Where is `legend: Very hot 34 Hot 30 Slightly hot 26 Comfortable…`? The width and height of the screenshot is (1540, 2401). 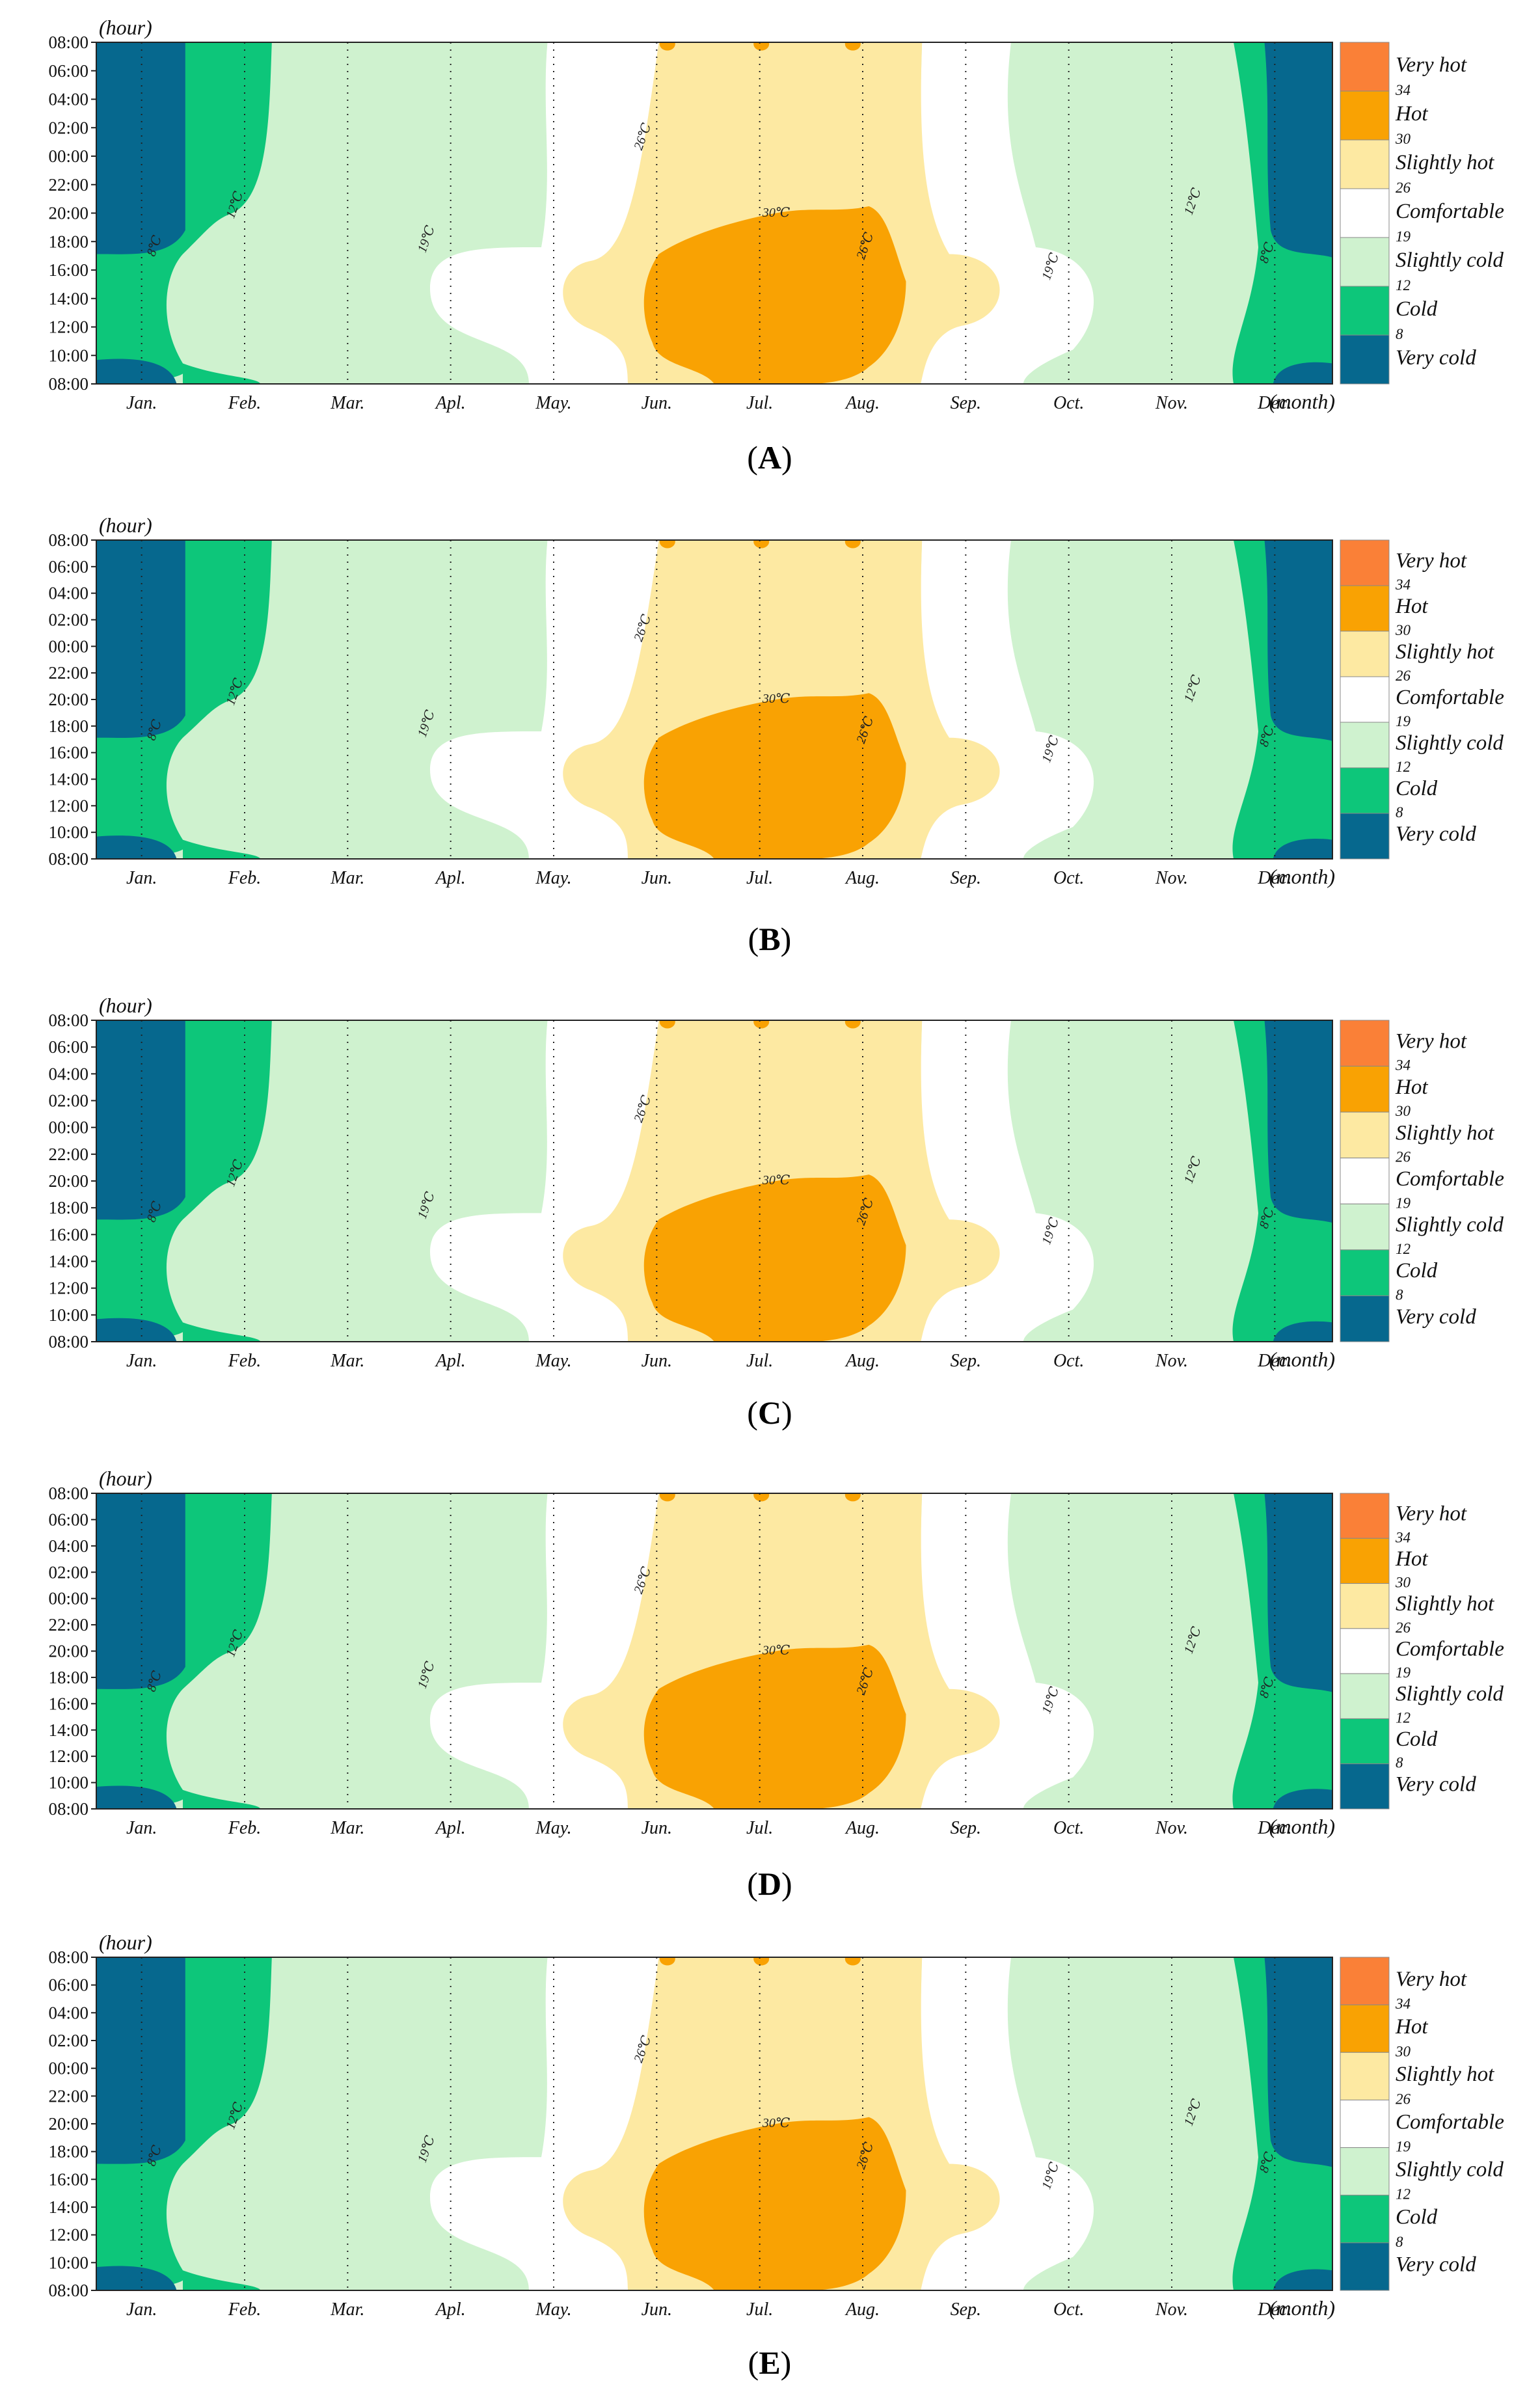
legend: Very hot 34 Hot 30 Slightly hot 26 Comfortable… is located at coordinates (1422, 1181).